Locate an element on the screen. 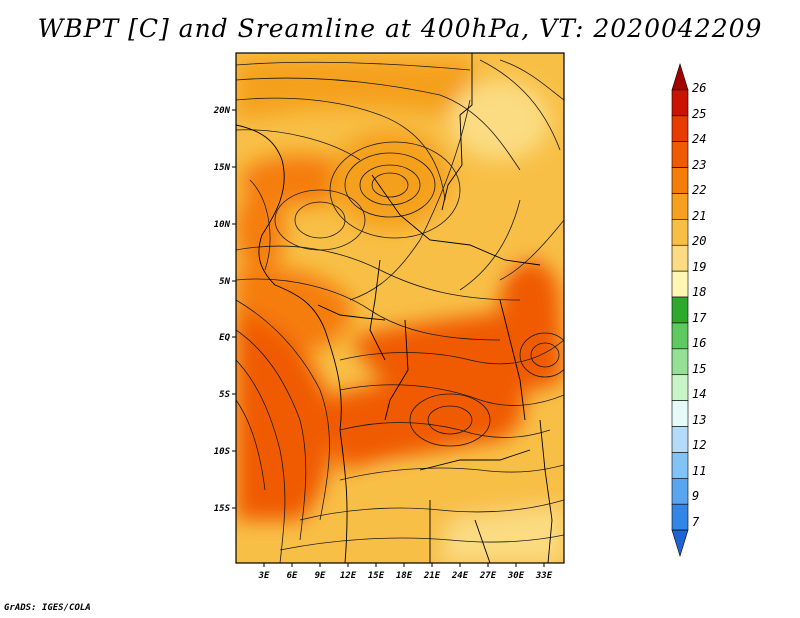  colorbar-label: 12 is located at coordinates (699, 445).